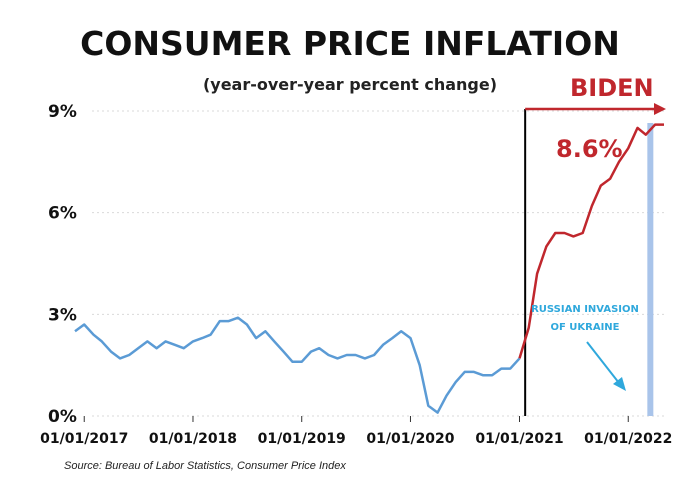 The image size is (700, 484). What do you see at coordinates (660, 109) in the screenshot?
I see `admin-arrow-head` at bounding box center [660, 109].